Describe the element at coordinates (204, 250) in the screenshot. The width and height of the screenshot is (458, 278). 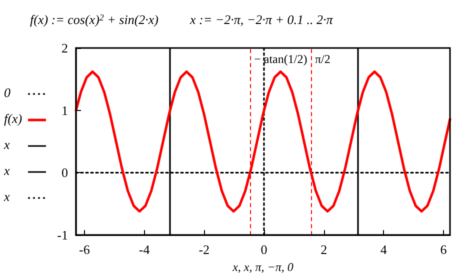
I see `x-tick-label: -2` at that location.